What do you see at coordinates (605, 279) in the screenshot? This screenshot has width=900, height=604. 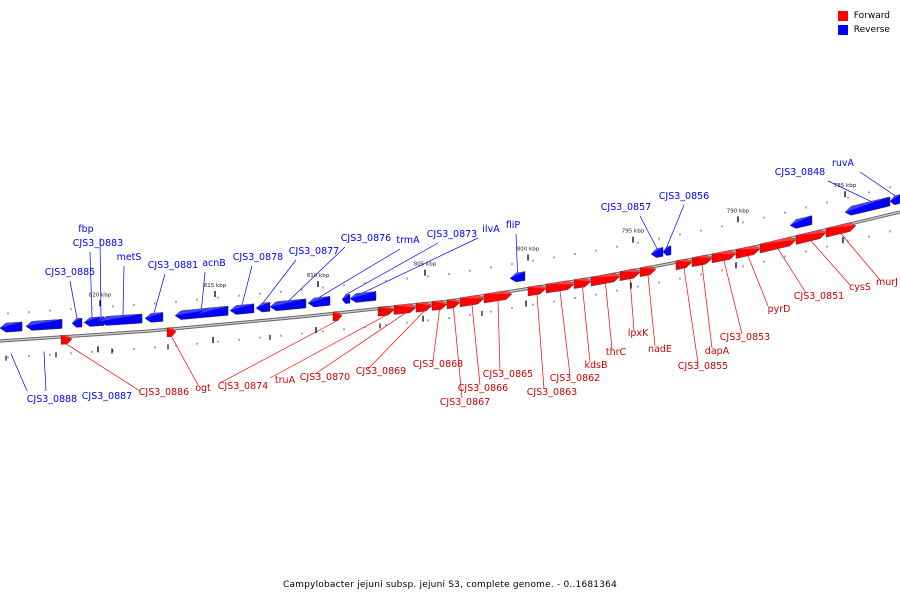 I see `gene-thrC` at bounding box center [605, 279].